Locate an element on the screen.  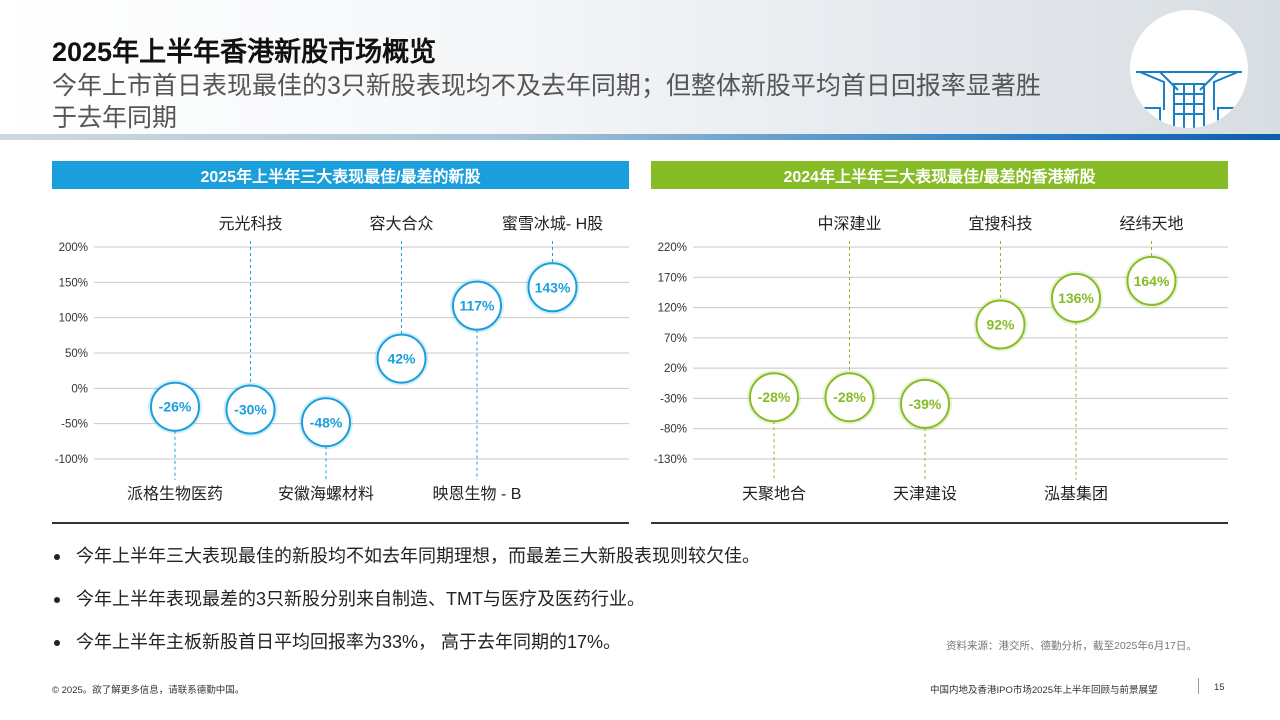
hkex-building-logo is located at coordinates (1189, 69).